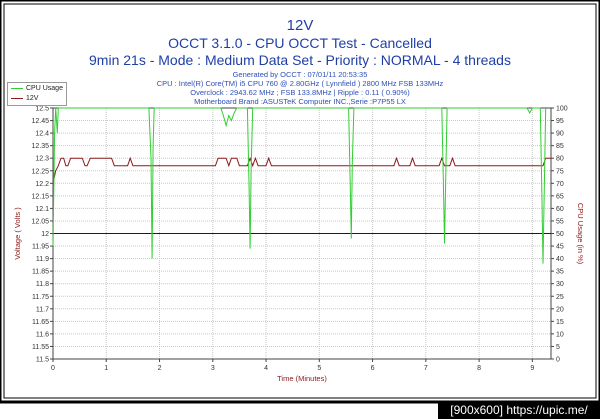  Describe the element at coordinates (44, 88) in the screenshot. I see `legend-label-cpu-usage: CPU Usage` at that location.